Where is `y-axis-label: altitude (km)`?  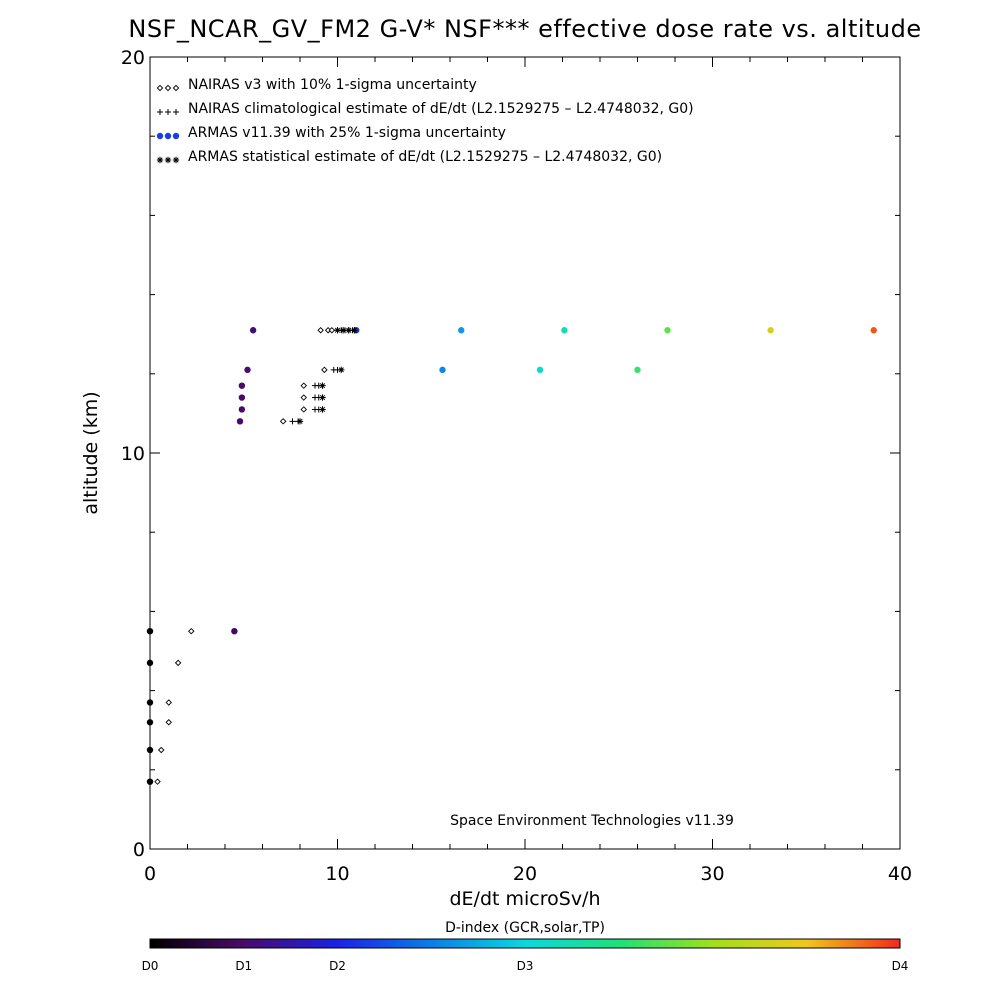
y-axis-label: altitude (km) is located at coordinates (91, 452).